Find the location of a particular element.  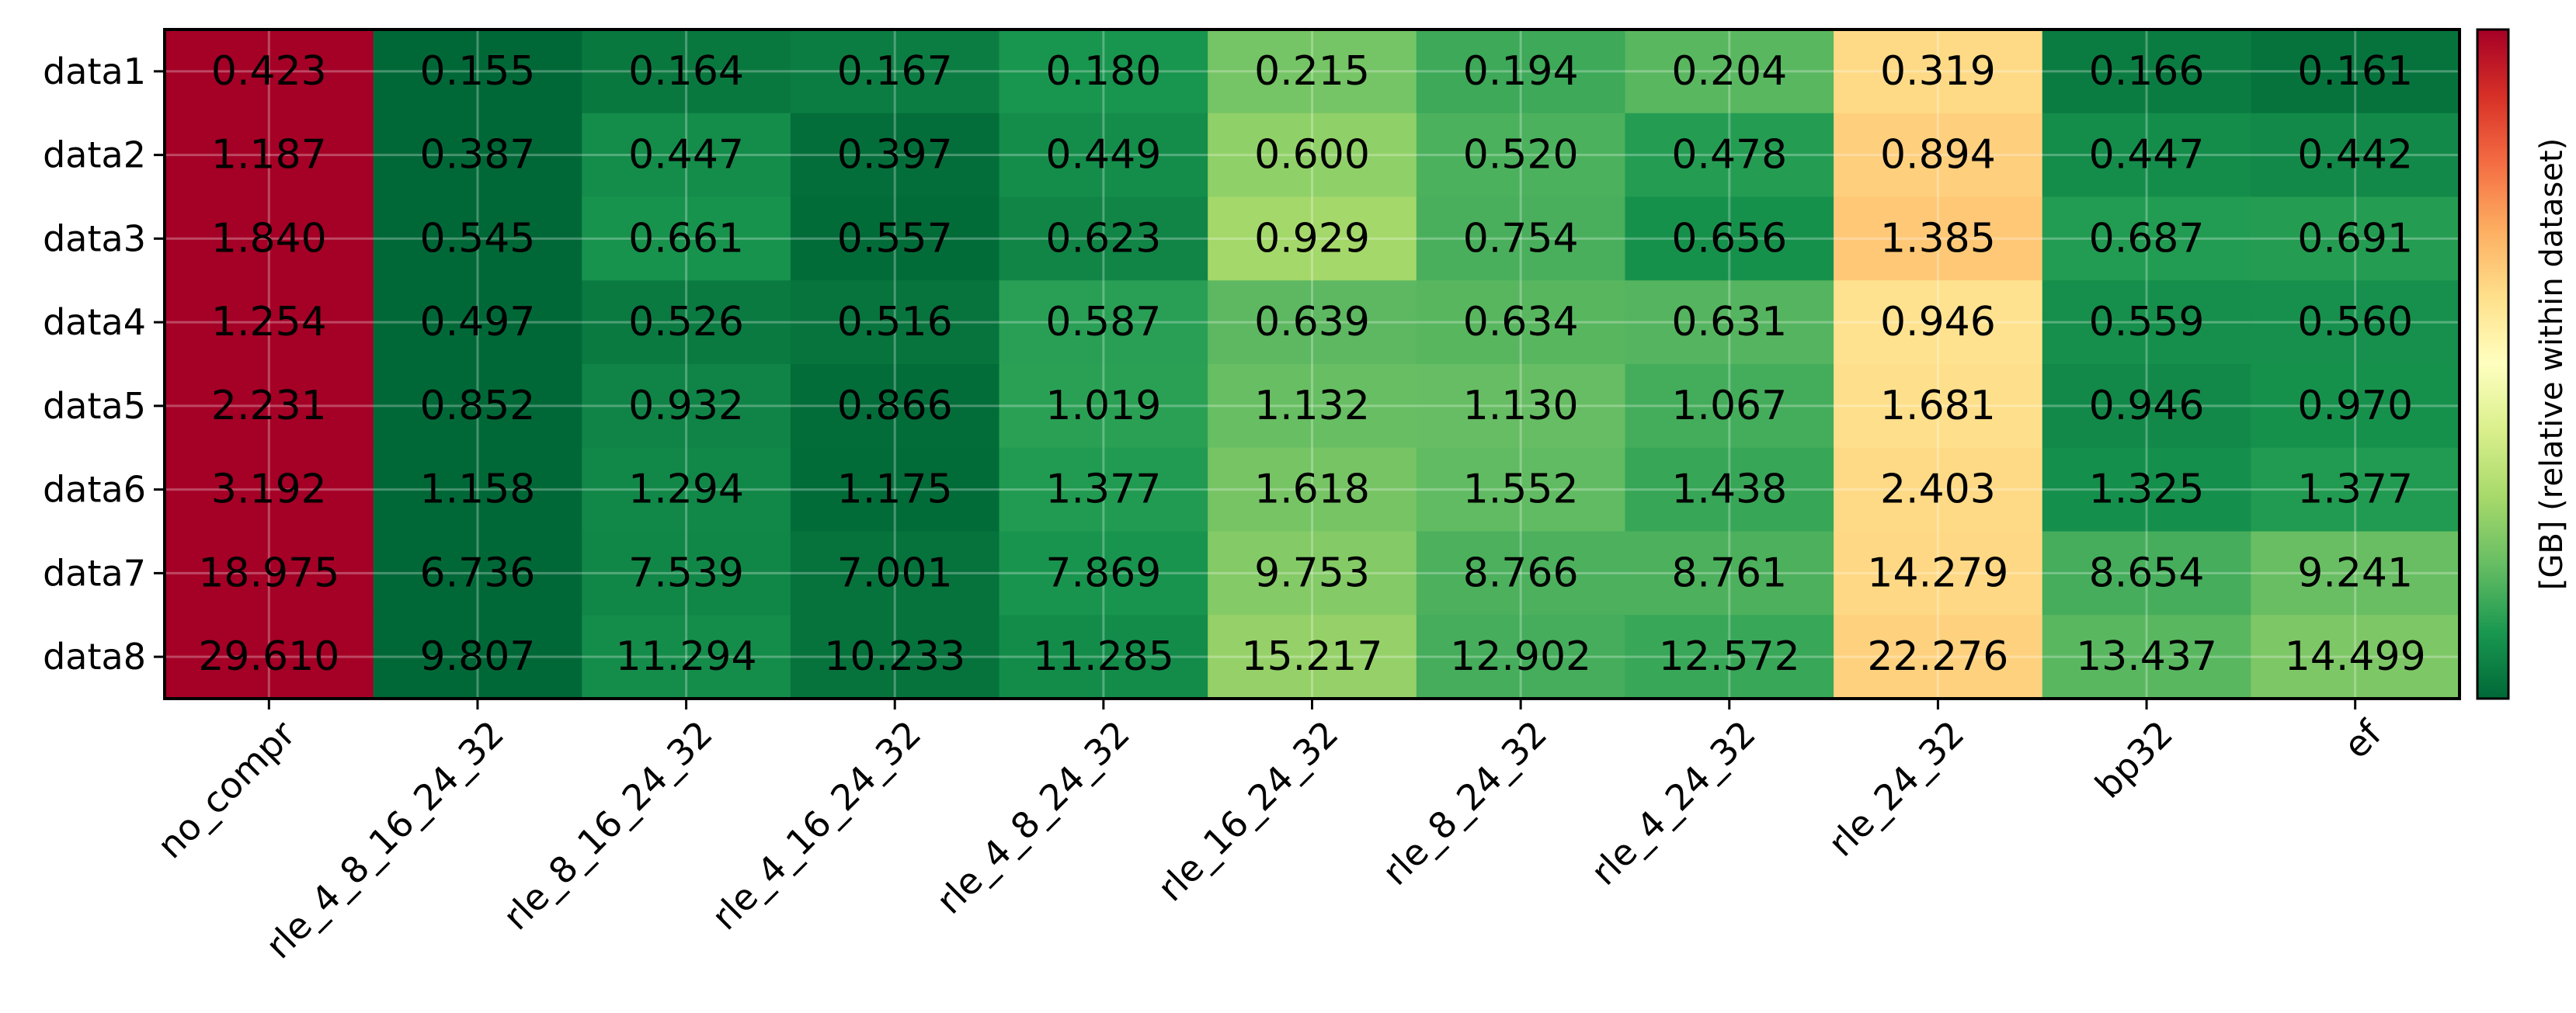

cell-value-label: 0.166 is located at coordinates (2147, 72).